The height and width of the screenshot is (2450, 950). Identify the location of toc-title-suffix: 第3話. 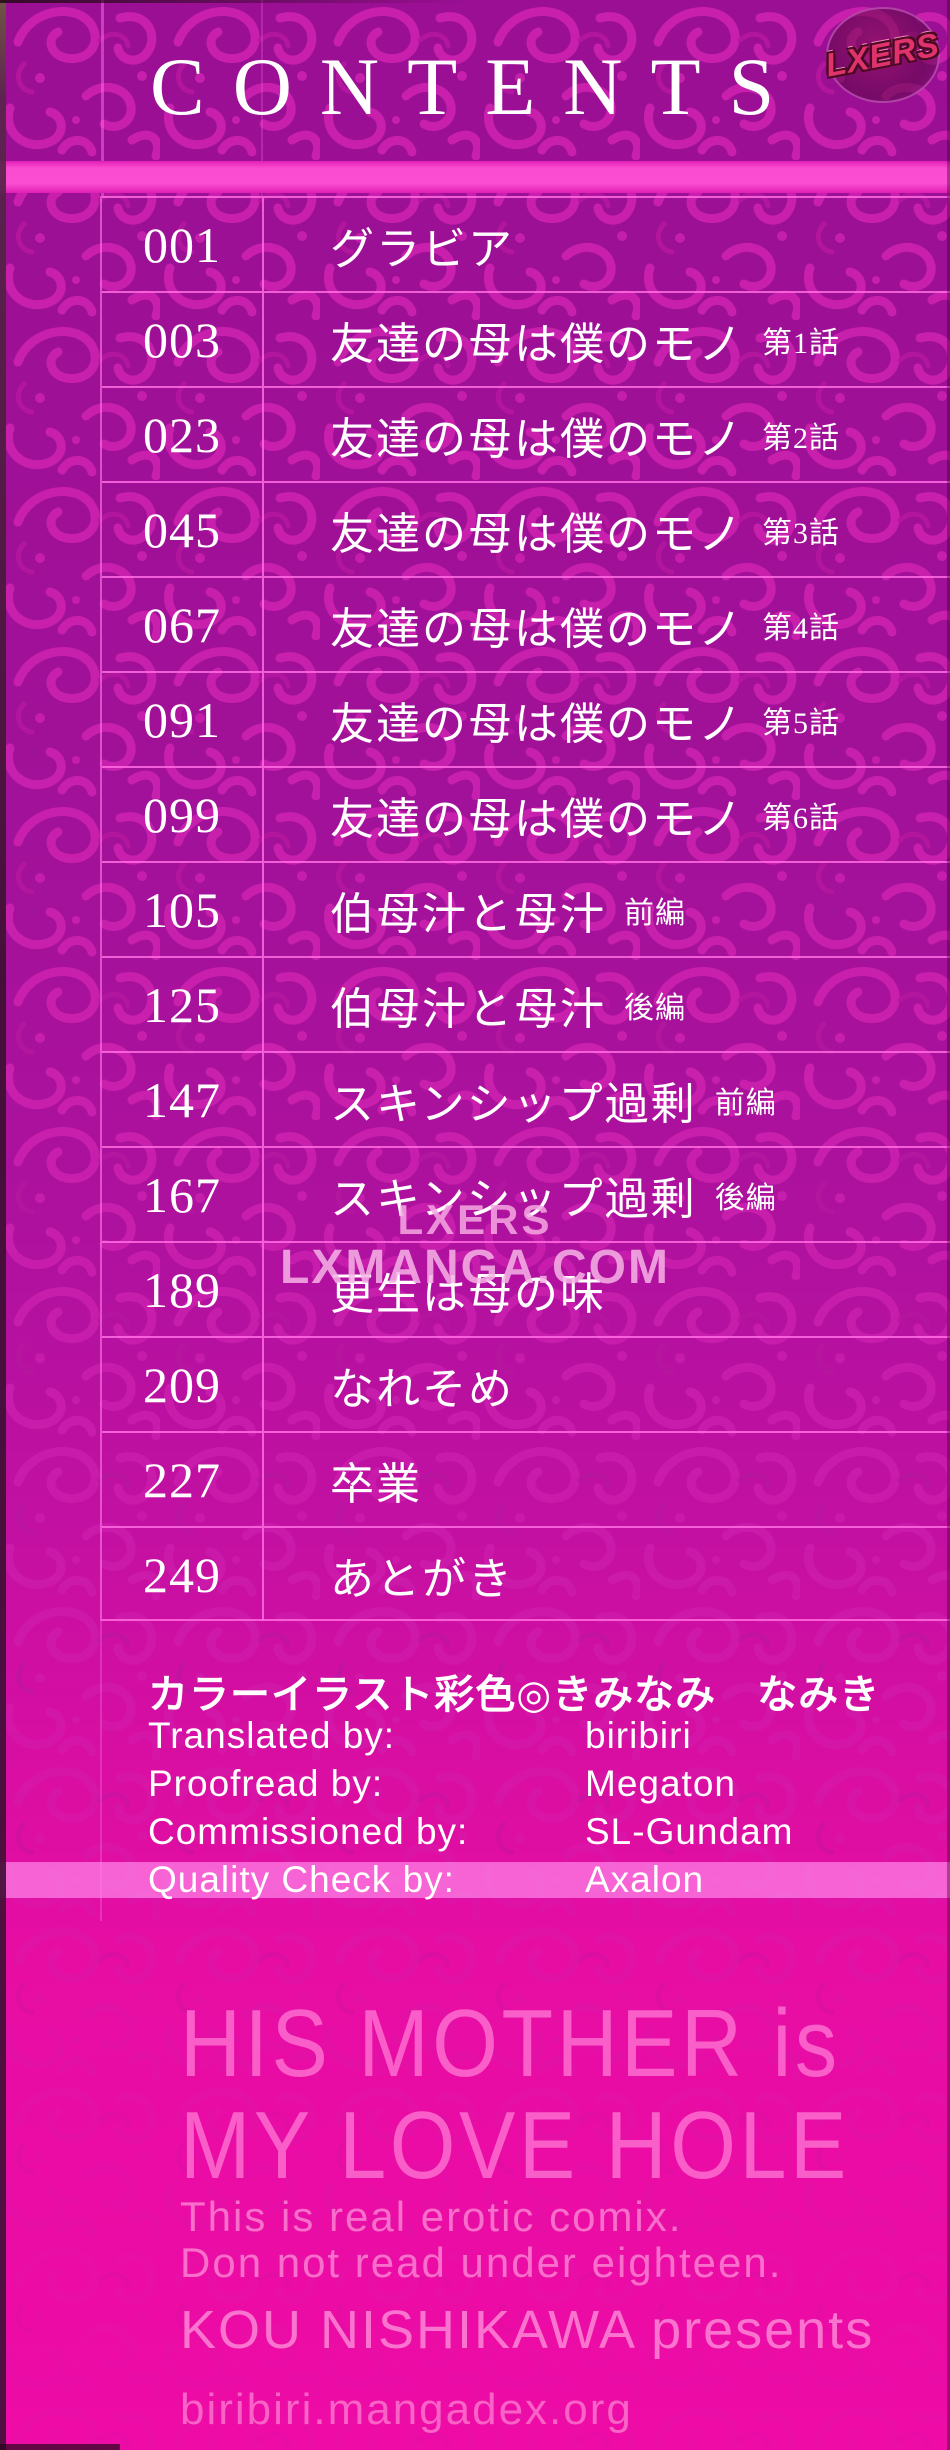
(801, 533).